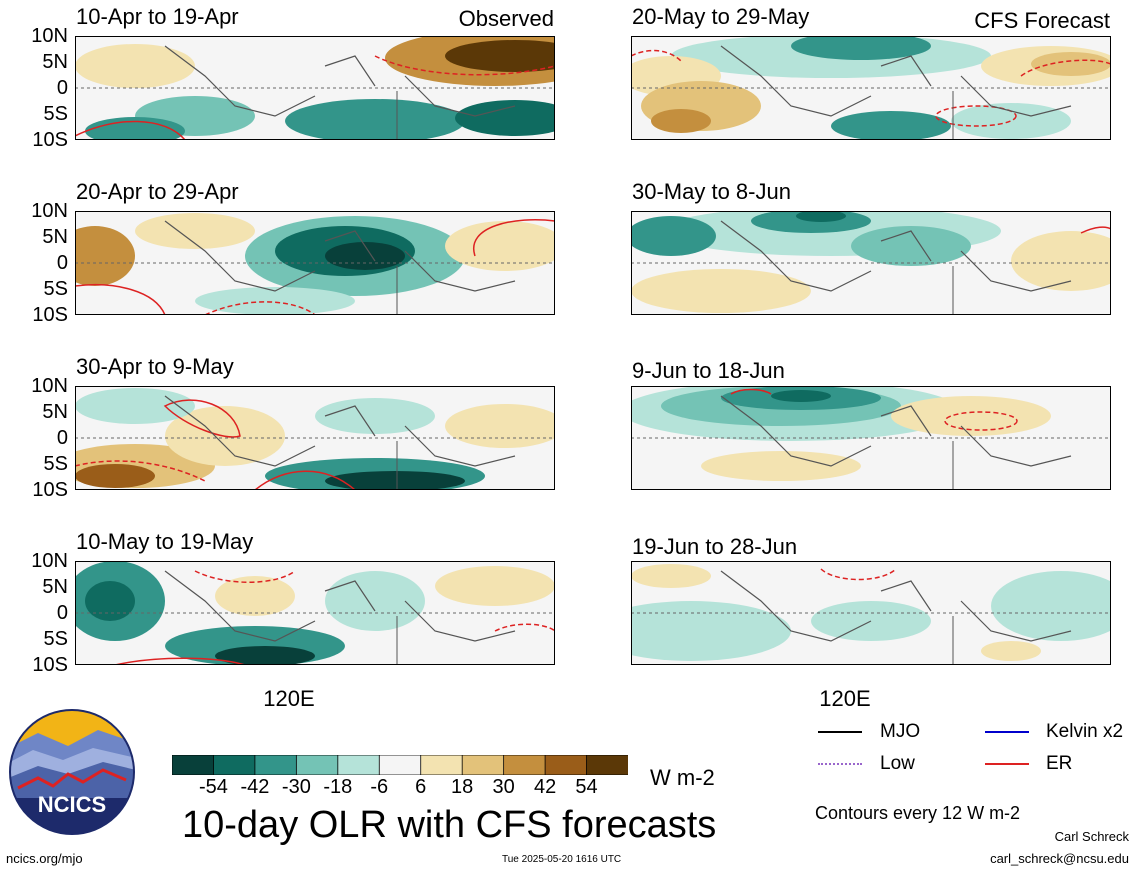 The image size is (1135, 873). I want to click on colorbar-tick-label: 18, so click(462, 787).